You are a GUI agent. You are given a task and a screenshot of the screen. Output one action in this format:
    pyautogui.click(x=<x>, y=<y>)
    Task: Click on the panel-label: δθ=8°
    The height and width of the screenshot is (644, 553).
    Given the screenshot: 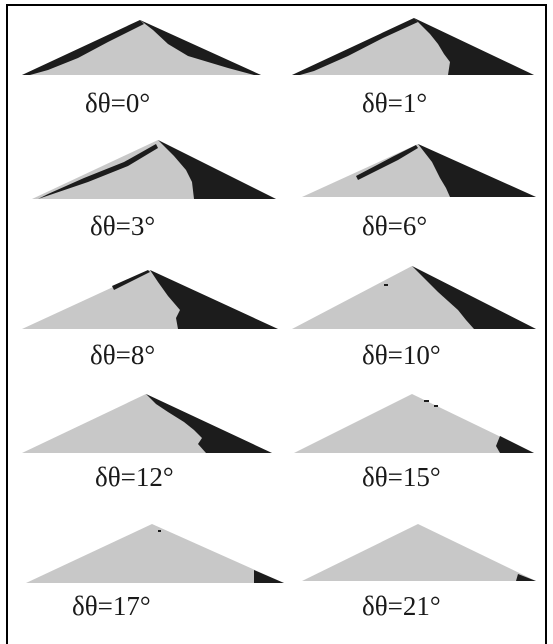 What is the action you would take?
    pyautogui.click(x=123, y=355)
    